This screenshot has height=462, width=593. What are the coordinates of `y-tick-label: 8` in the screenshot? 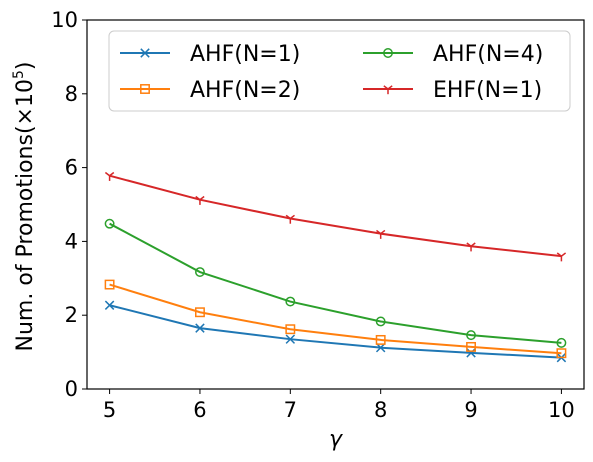 It's located at (71, 94).